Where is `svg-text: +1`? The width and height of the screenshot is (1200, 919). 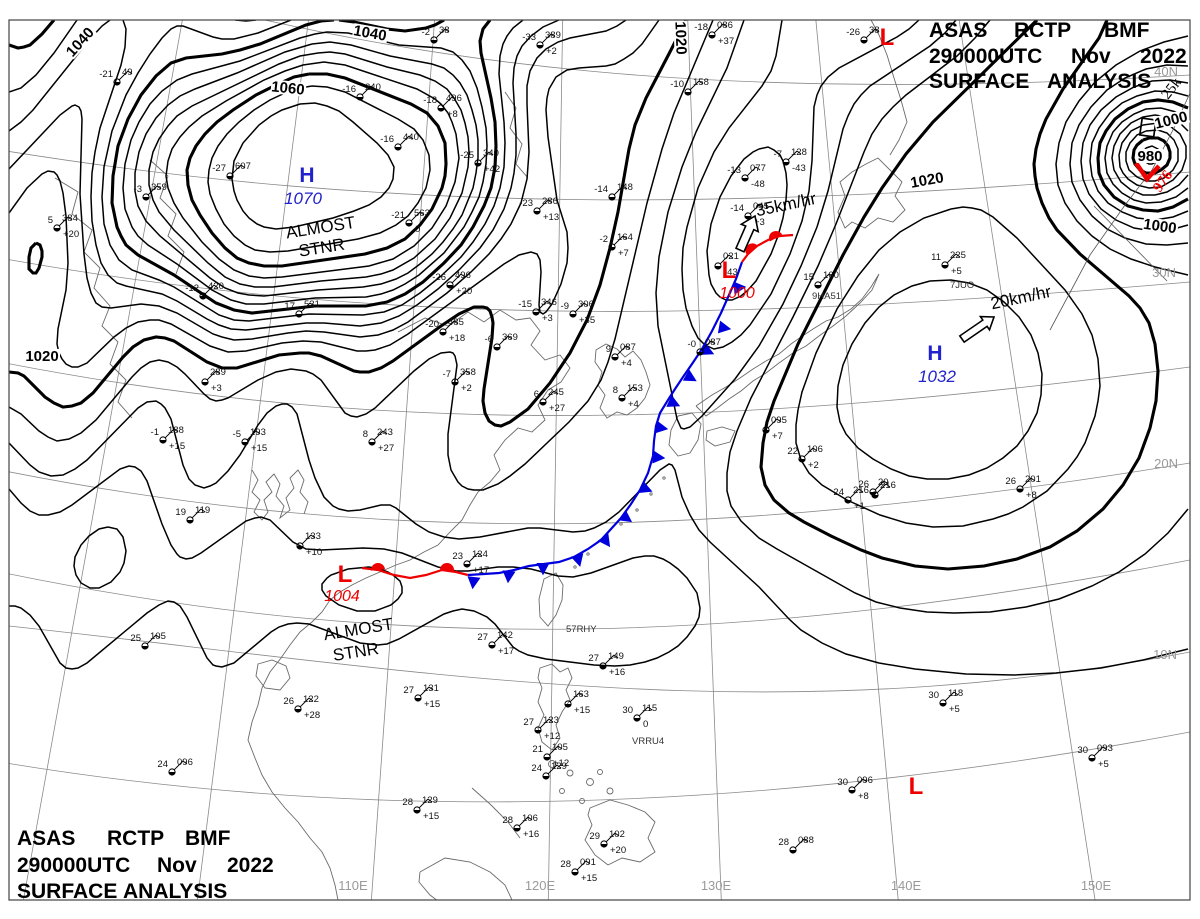
svg-text: +1 is located at coordinates (859, 506).